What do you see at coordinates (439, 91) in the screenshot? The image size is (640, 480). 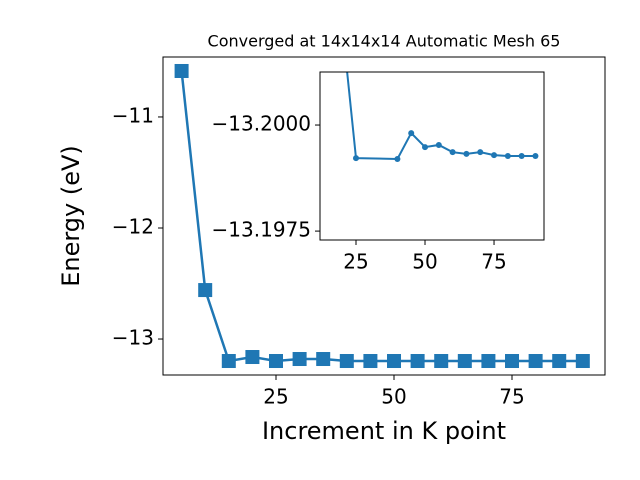 I see `plot` at bounding box center [439, 91].